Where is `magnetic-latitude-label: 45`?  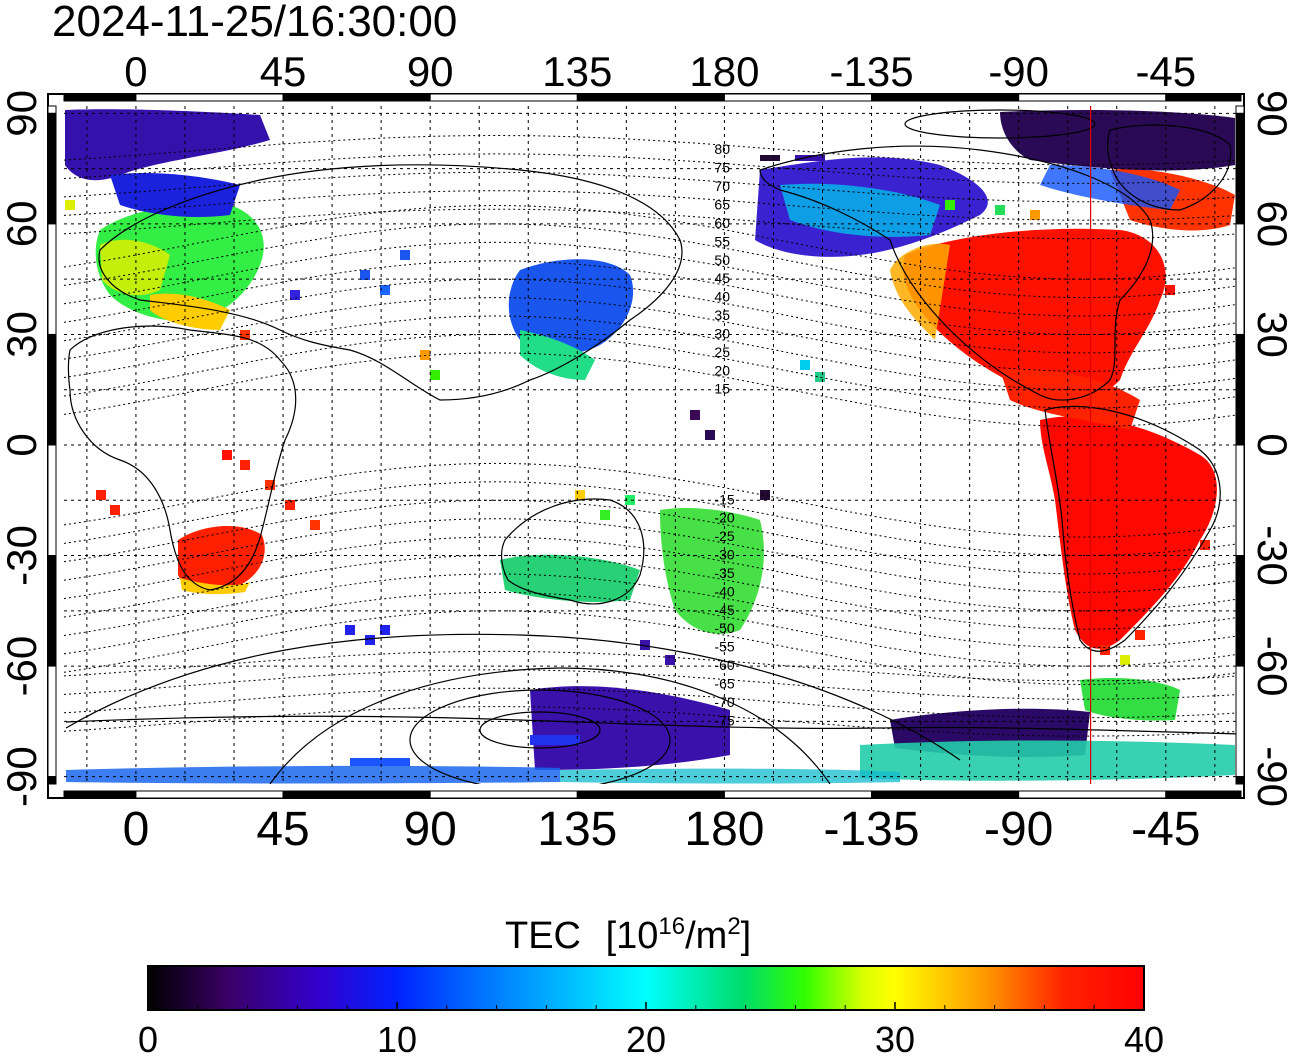
magnetic-latitude-label: 45 is located at coordinates (722, 278).